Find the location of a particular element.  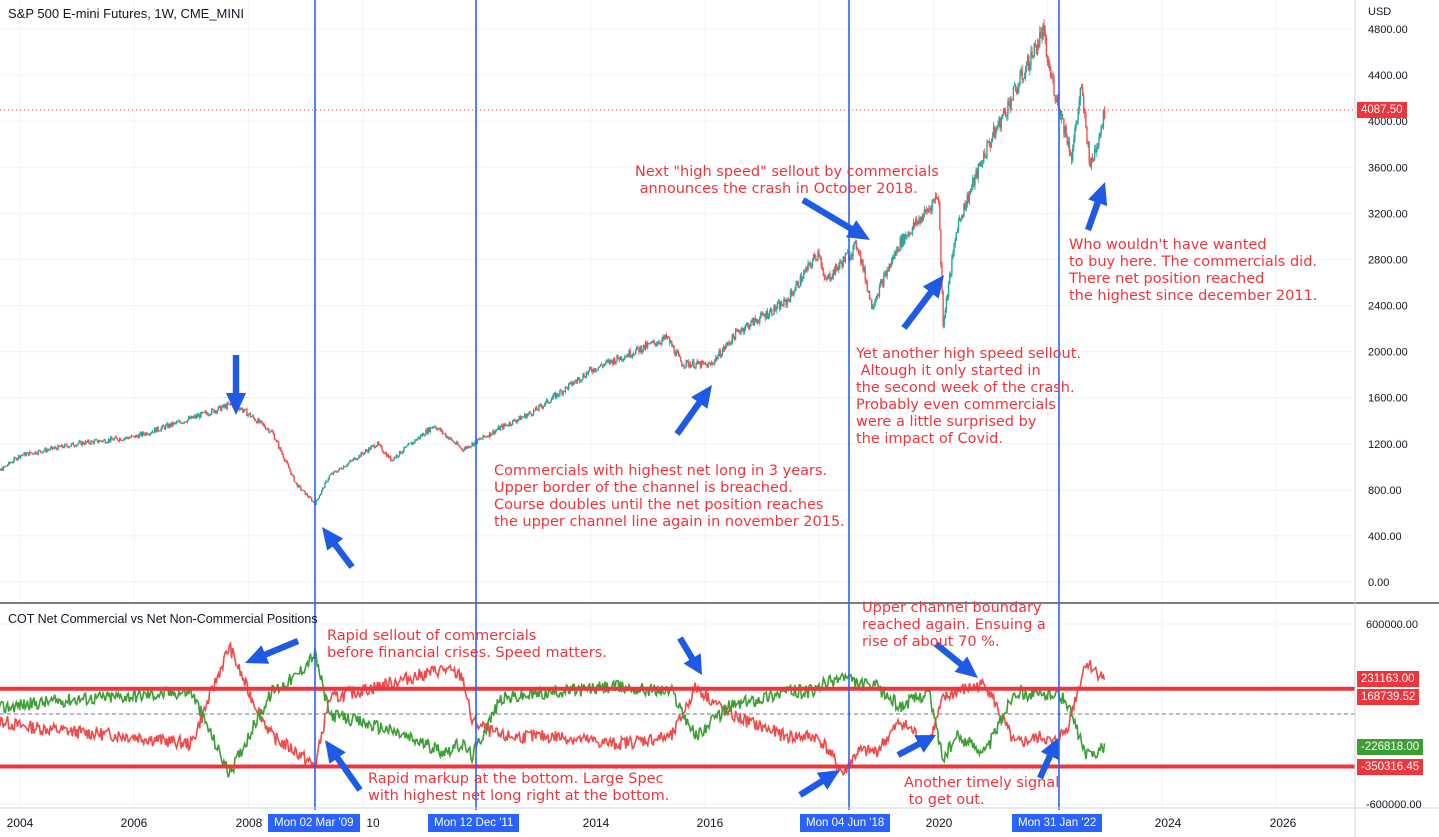

time-tick-label: 2004 is located at coordinates (20, 823).